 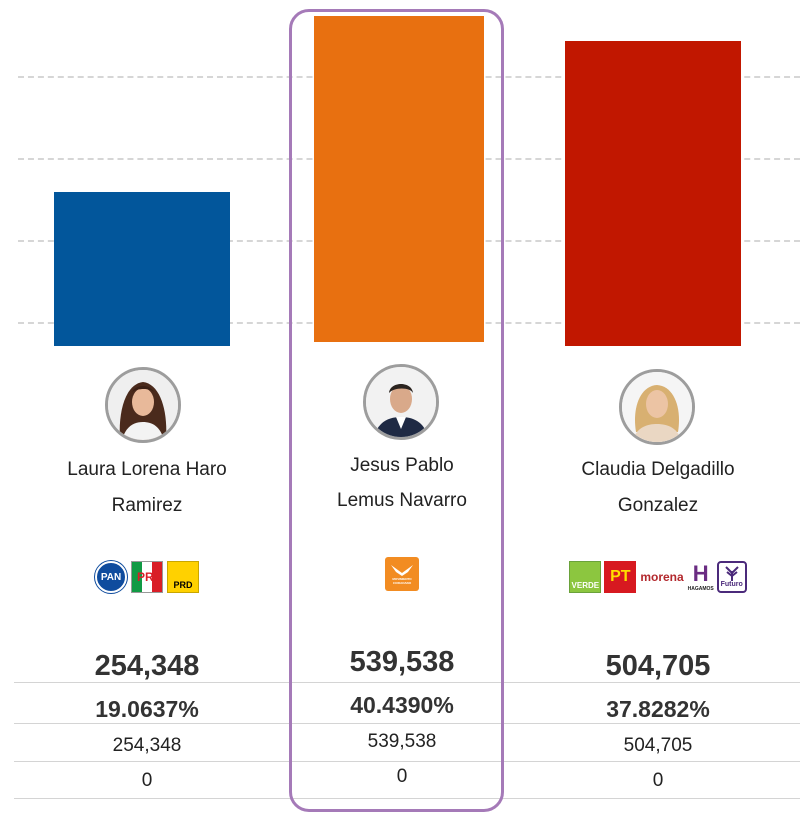 I want to click on candidate-name-line1: Laura Lorena Haro, so click(x=147, y=469).